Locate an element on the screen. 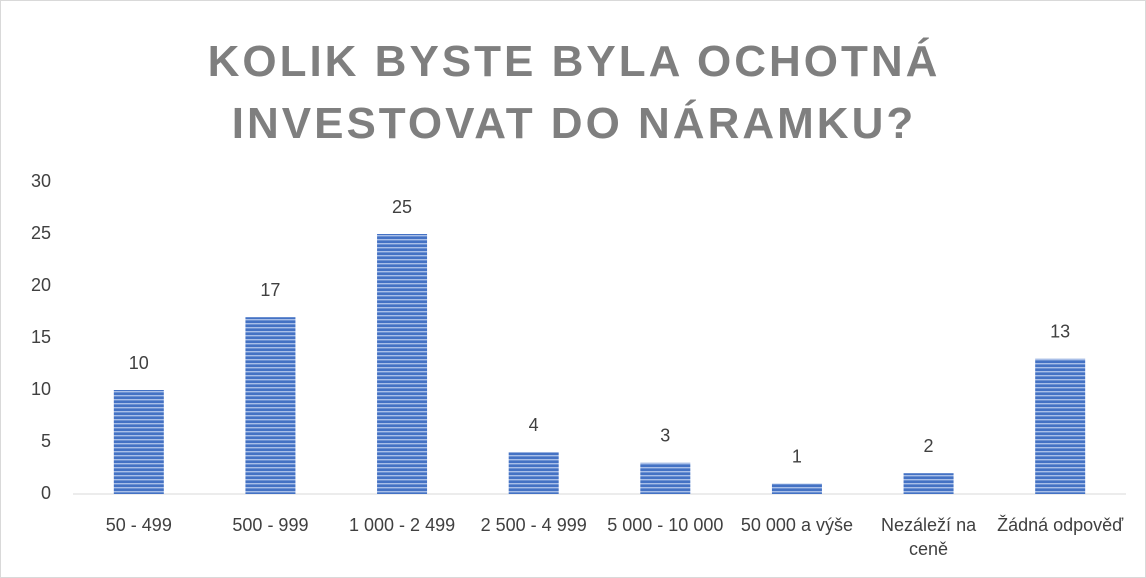 This screenshot has height=578, width=1146. x-tick-label: 2 500 - 4 999 is located at coordinates (533, 525).